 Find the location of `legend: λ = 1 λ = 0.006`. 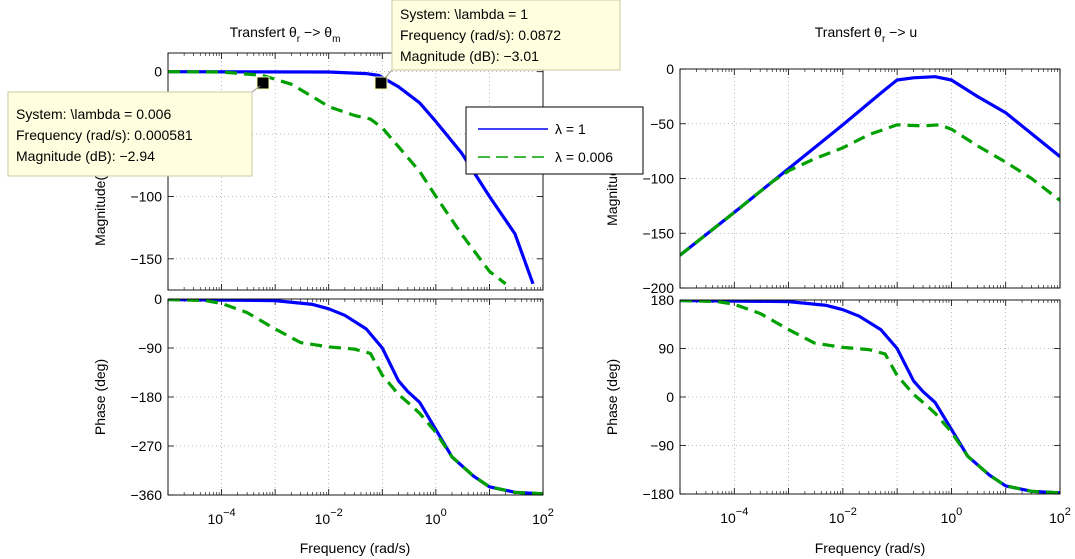

legend: λ = 1 λ = 0.006 is located at coordinates (554, 140).